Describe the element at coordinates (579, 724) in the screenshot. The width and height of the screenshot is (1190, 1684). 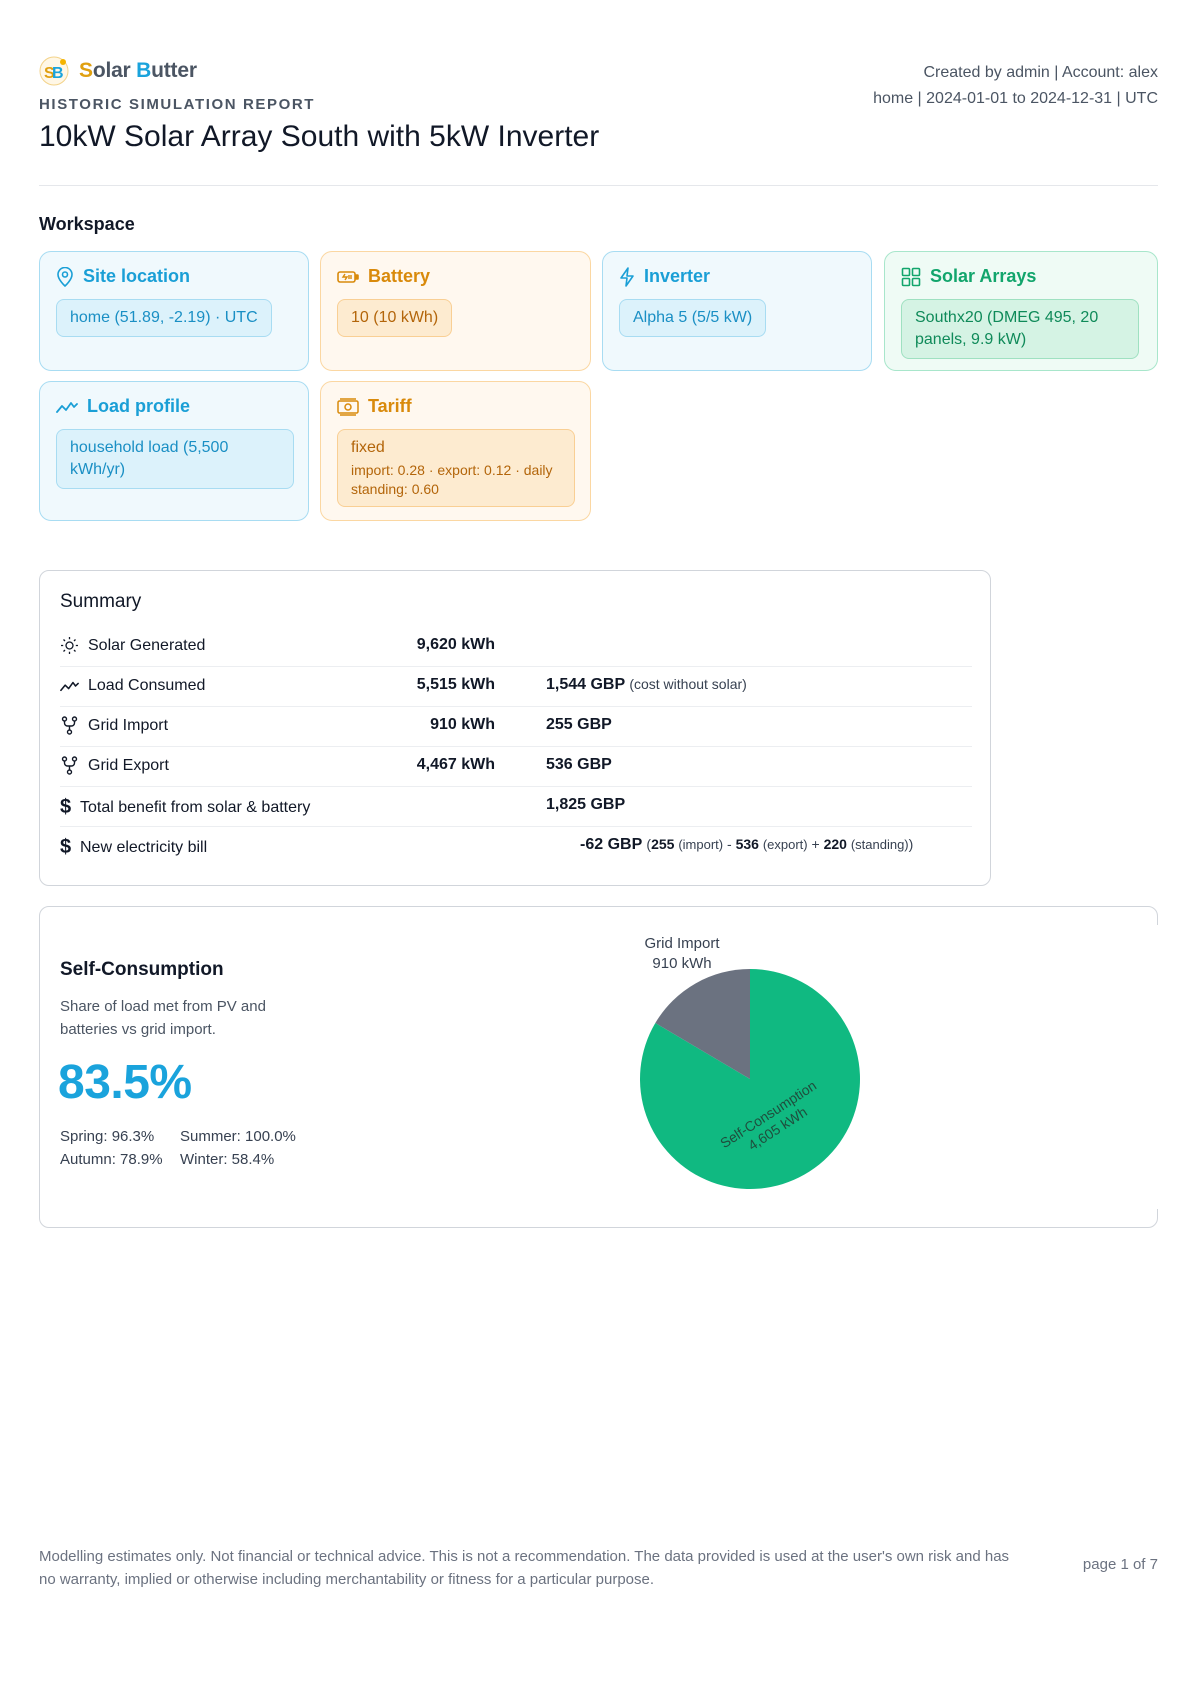
I see `summary-cost-import: 255 GBP` at that location.